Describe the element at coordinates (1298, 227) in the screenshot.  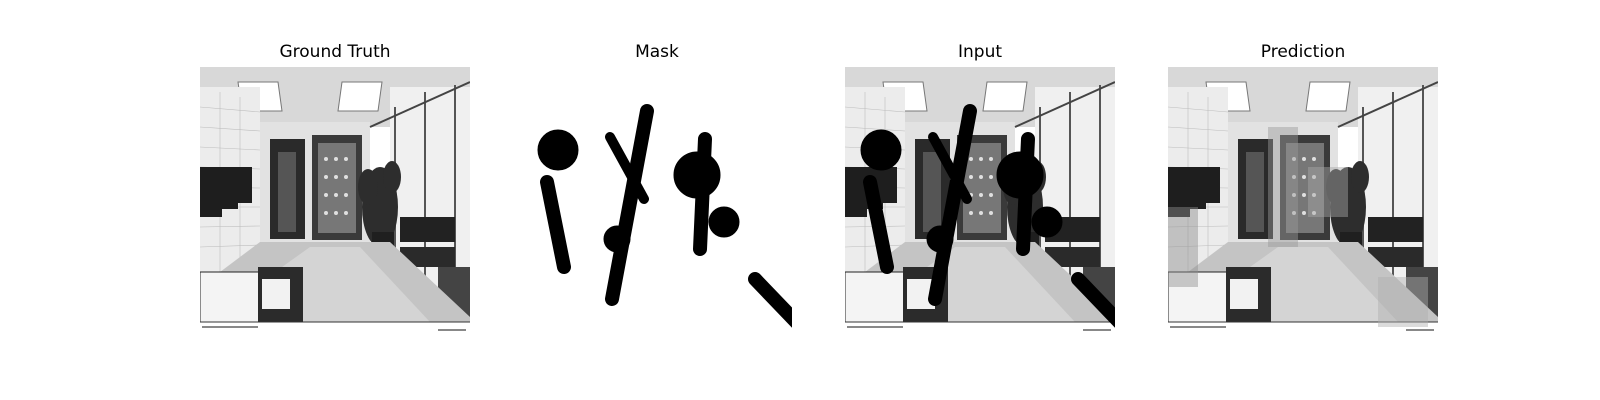
I see `inpaint-artifacts` at that location.